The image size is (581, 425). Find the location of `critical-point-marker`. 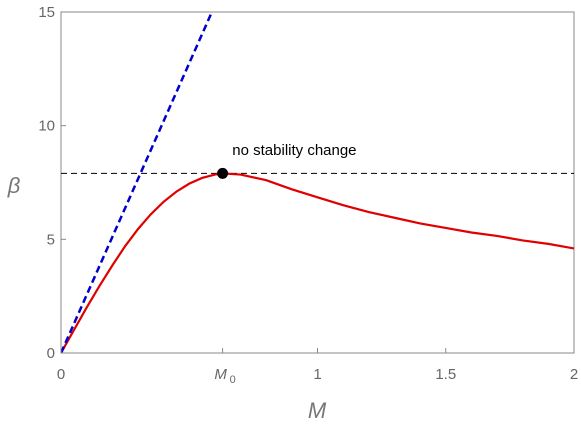

critical-point-marker is located at coordinates (222, 173).